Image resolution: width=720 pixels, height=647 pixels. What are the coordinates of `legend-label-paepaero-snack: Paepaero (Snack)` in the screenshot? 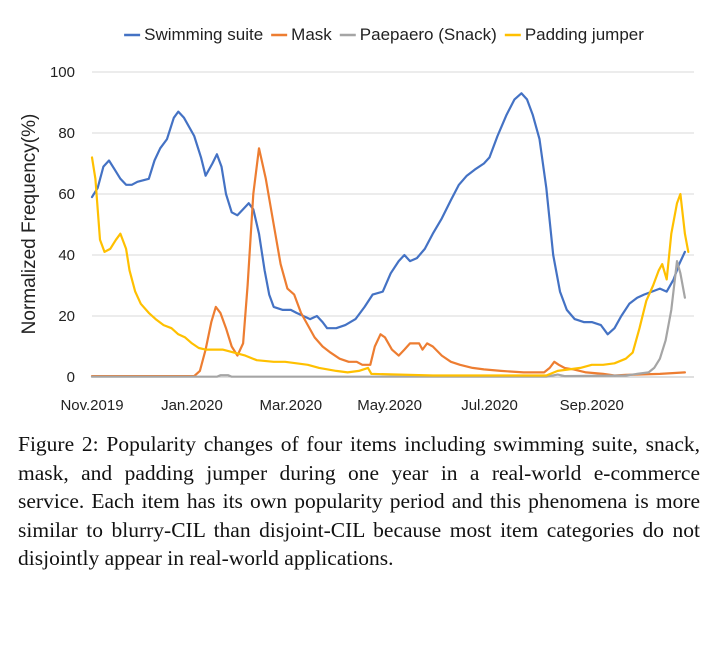 It's located at (428, 34).